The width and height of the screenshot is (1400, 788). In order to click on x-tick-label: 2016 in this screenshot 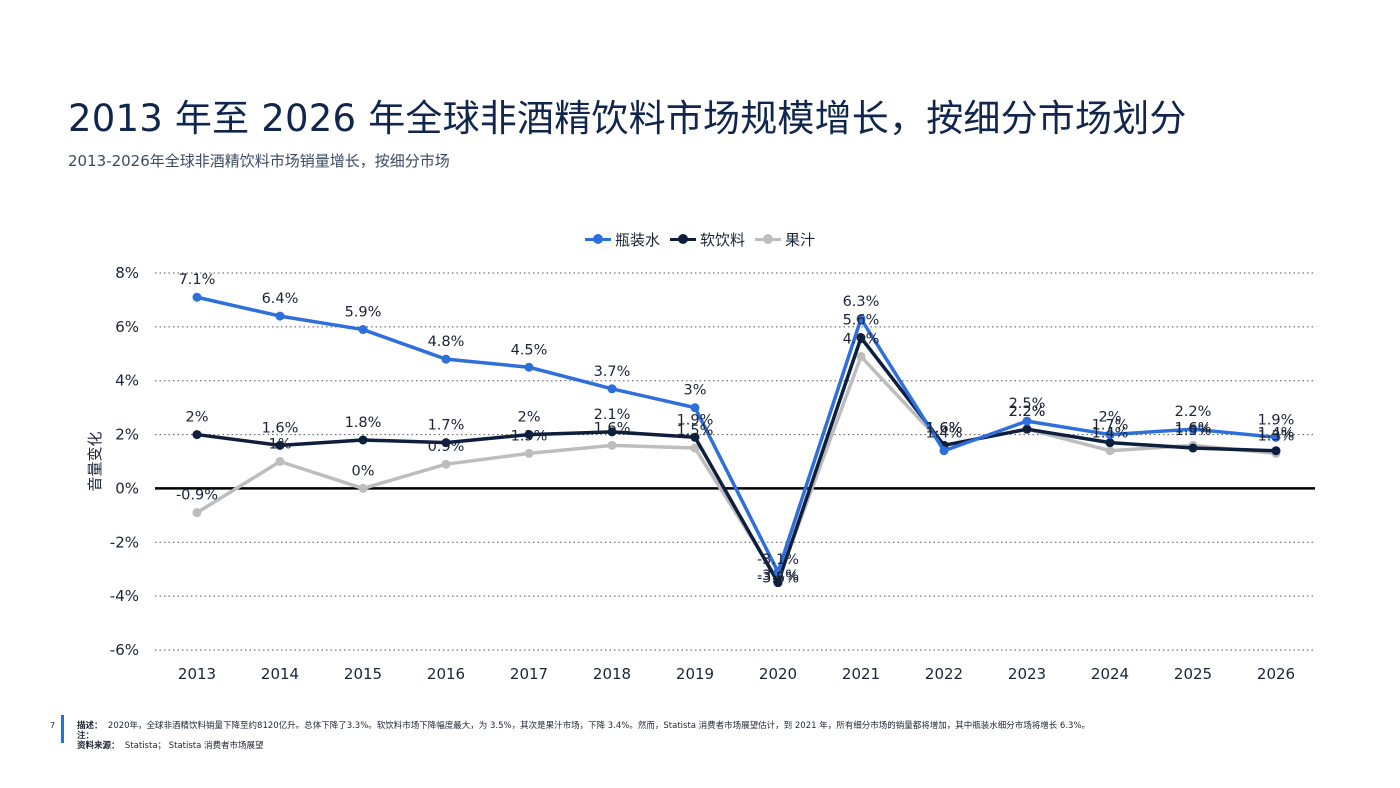, I will do `click(446, 674)`.